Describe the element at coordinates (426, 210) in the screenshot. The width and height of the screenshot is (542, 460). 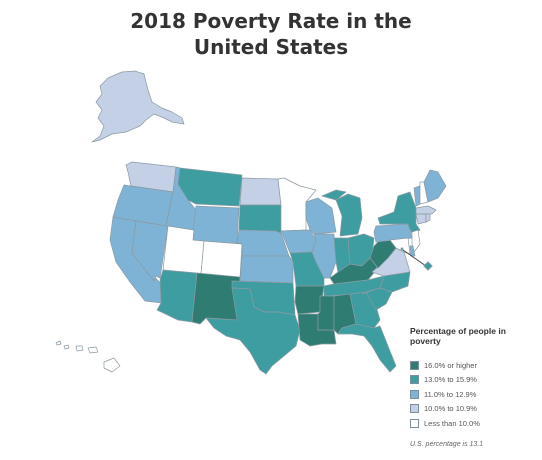
I see `state-MA` at that location.